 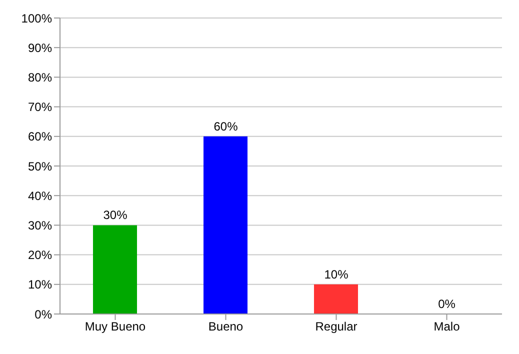 What do you see at coordinates (40, 255) in the screenshot?
I see `y-tick-label: 20%` at bounding box center [40, 255].